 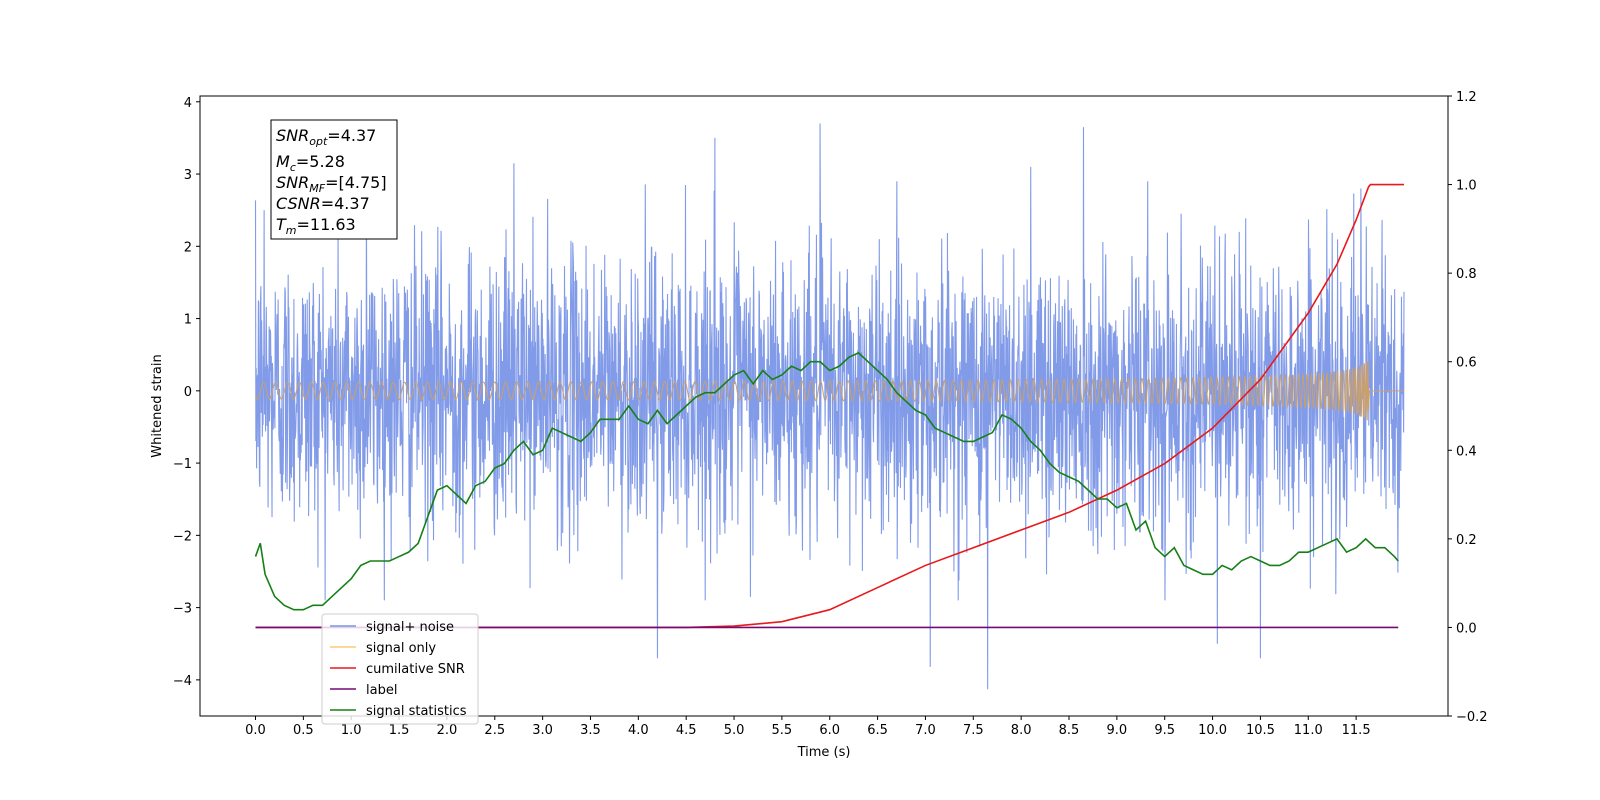 I want to click on x-tick-label: 8.5, so click(x=1069, y=730).